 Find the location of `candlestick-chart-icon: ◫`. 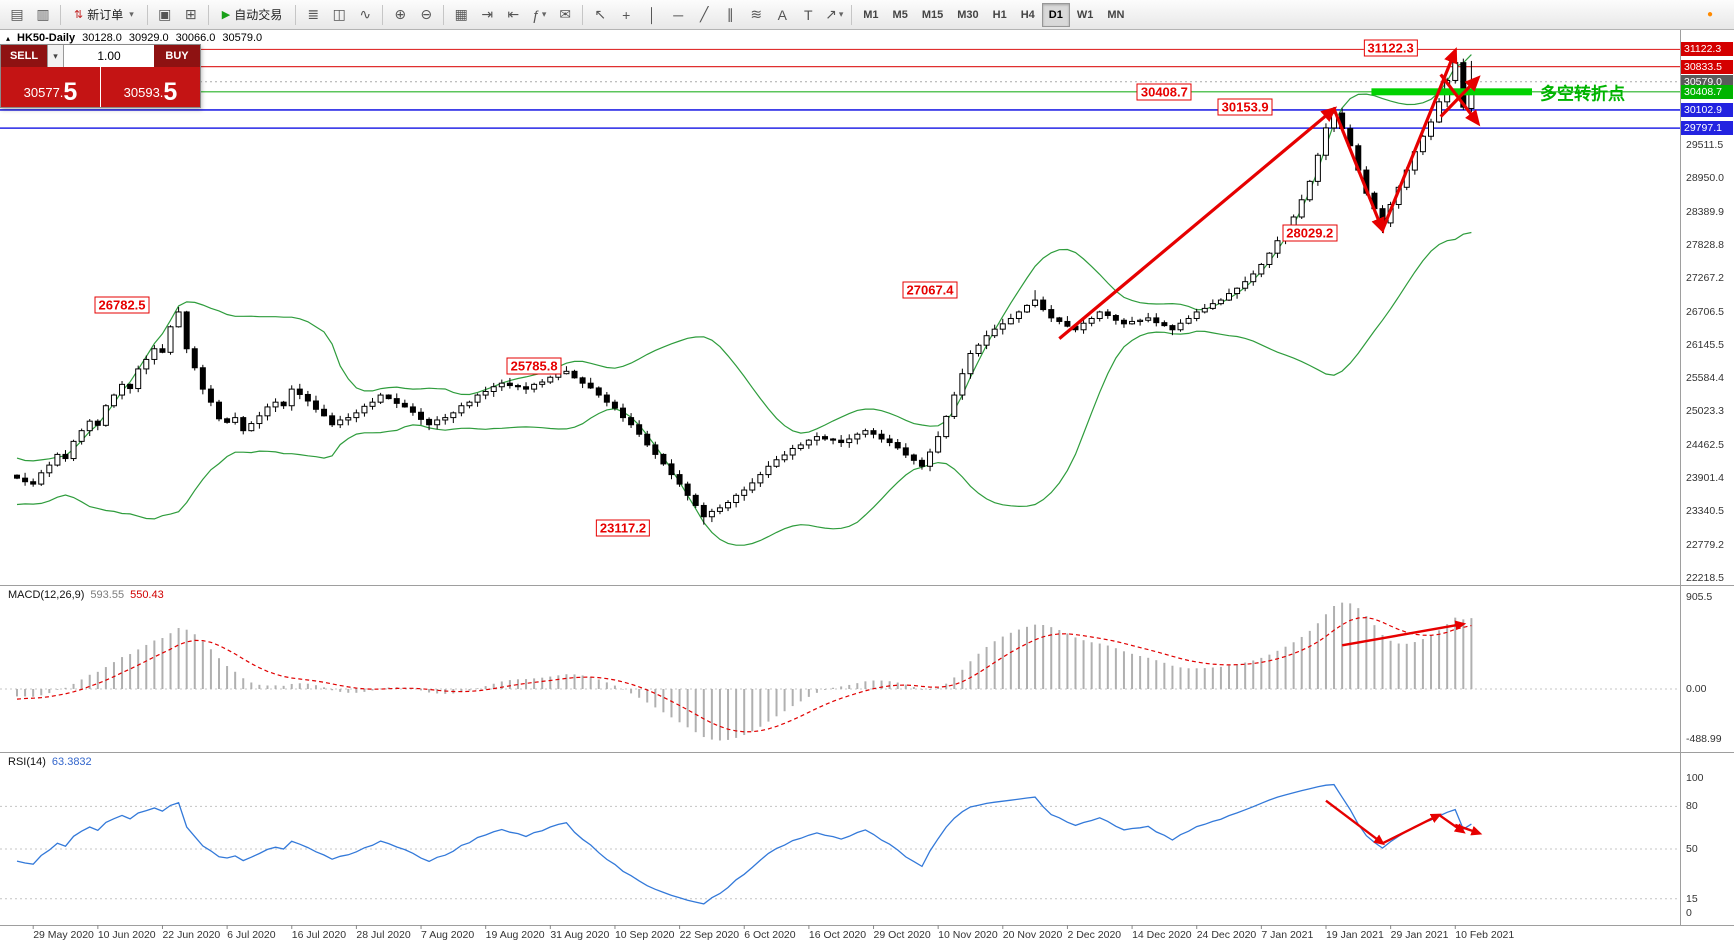

candlestick-chart-icon: ◫ is located at coordinates (339, 14).